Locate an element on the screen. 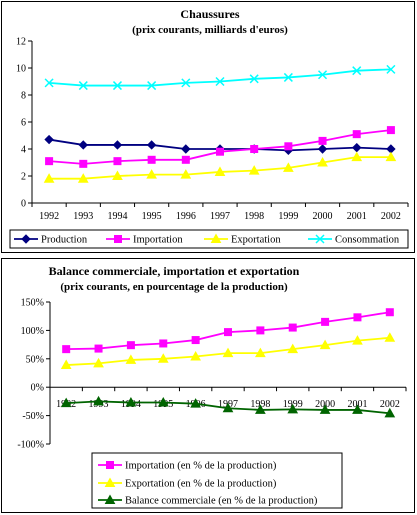 The height and width of the screenshot is (515, 417). y-tick-label: 2 is located at coordinates (23, 177).